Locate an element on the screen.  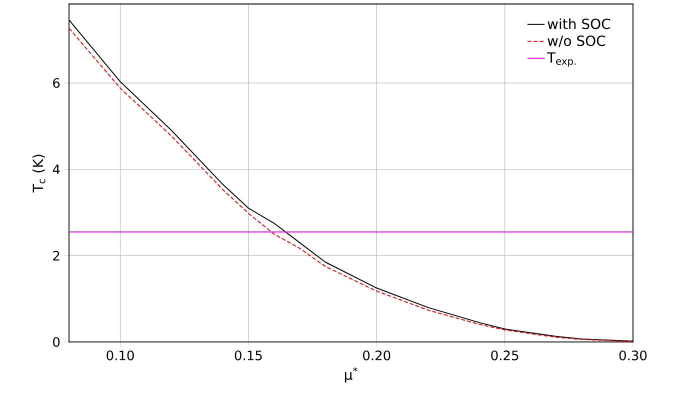
x-tick-label: 0.25 is located at coordinates (504, 355).